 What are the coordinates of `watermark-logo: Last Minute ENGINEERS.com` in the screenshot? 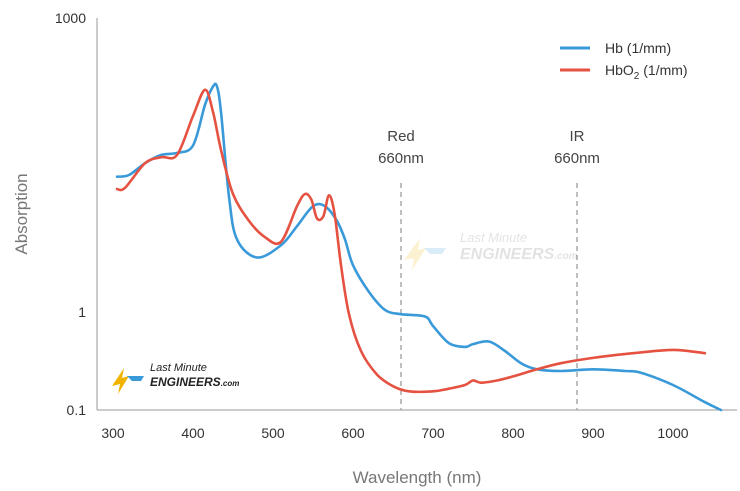 It's located at (498, 252).